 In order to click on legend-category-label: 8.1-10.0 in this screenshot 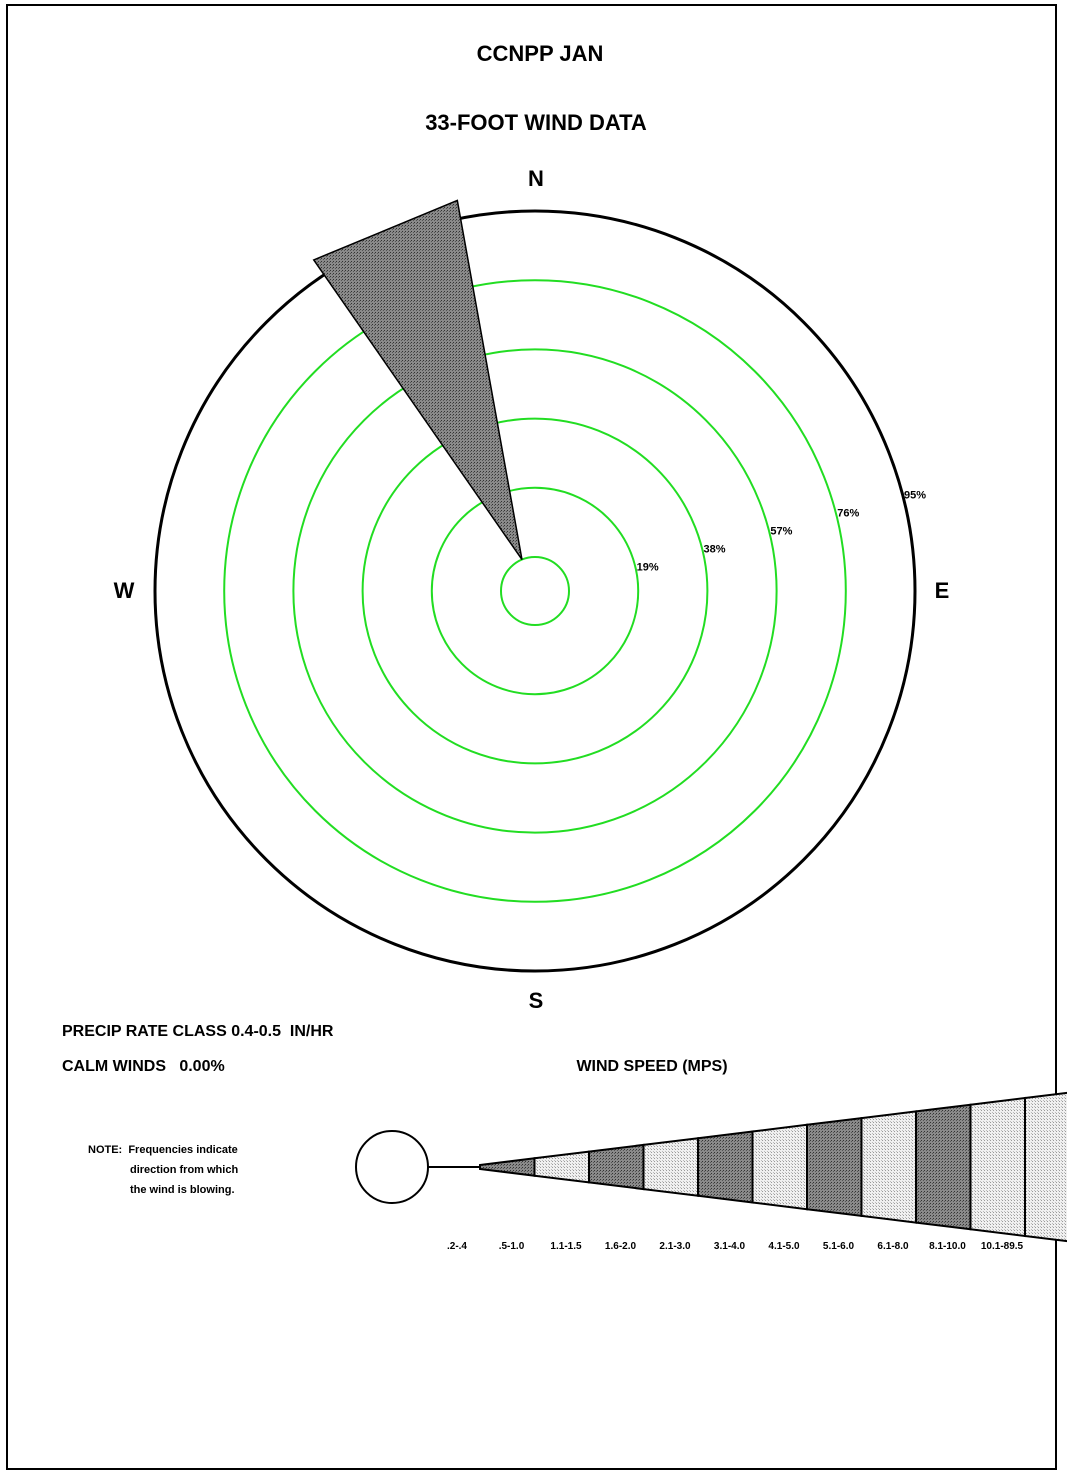, I will do `click(947, 1246)`.